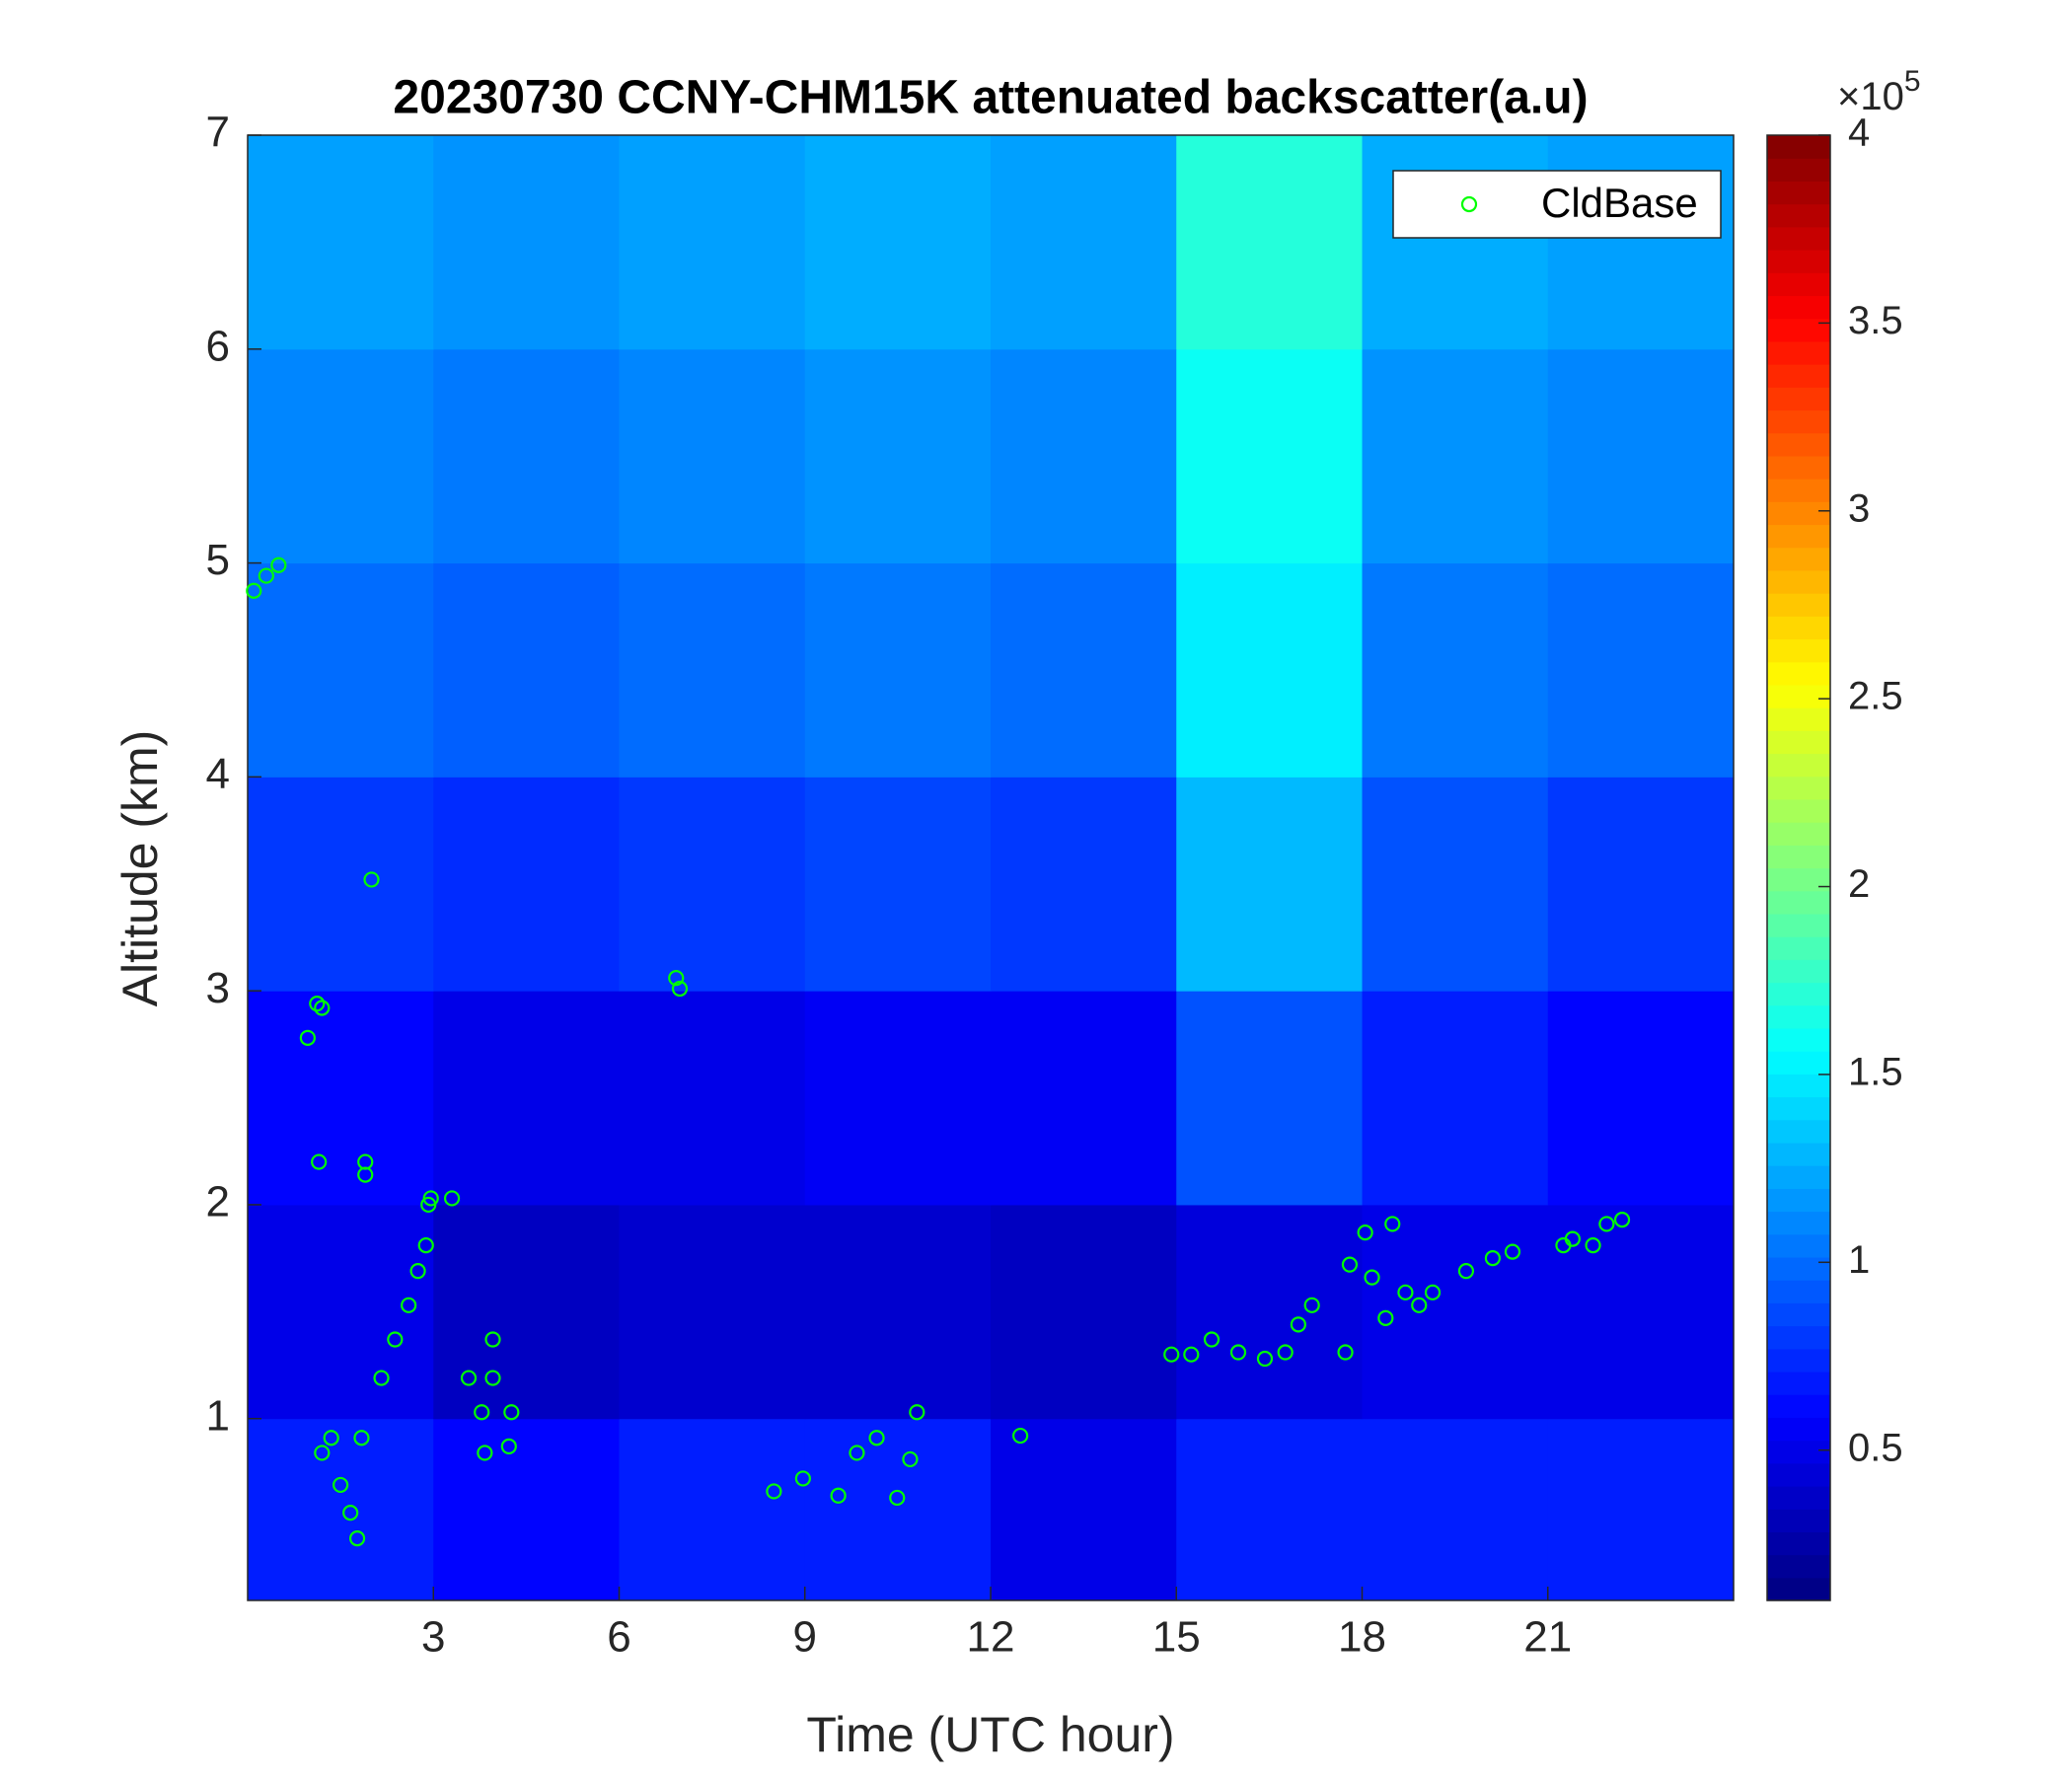 This screenshot has width=2072, height=1781. What do you see at coordinates (218, 346) in the screenshot?
I see `y-tick-label: 6` at bounding box center [218, 346].